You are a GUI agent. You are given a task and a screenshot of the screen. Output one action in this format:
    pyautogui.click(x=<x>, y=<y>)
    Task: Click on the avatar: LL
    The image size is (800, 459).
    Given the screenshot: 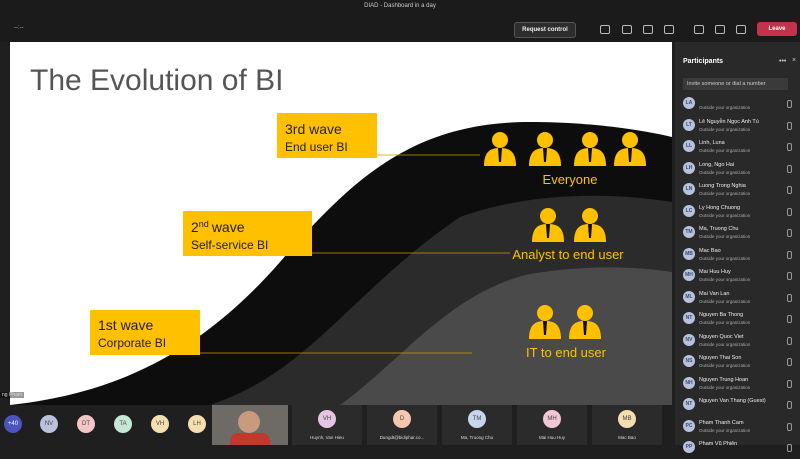 What is the action you would take?
    pyautogui.click(x=689, y=146)
    